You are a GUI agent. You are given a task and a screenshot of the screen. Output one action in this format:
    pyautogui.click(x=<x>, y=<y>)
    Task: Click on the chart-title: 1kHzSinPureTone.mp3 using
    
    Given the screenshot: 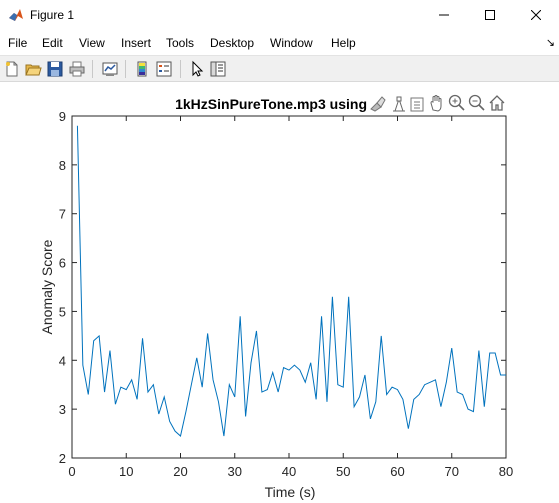 What is the action you would take?
    pyautogui.click(x=271, y=104)
    